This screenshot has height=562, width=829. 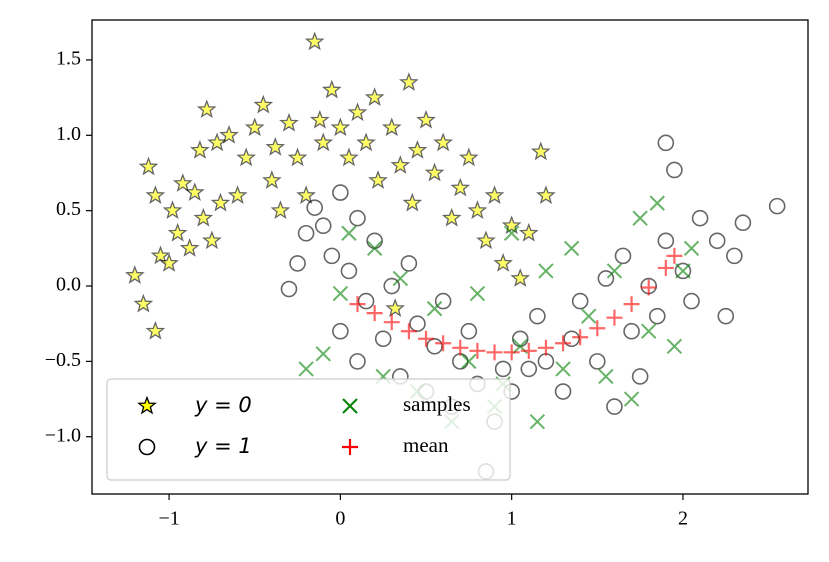 What do you see at coordinates (63, 360) in the screenshot?
I see `y-tick-label: −0.5` at bounding box center [63, 360].